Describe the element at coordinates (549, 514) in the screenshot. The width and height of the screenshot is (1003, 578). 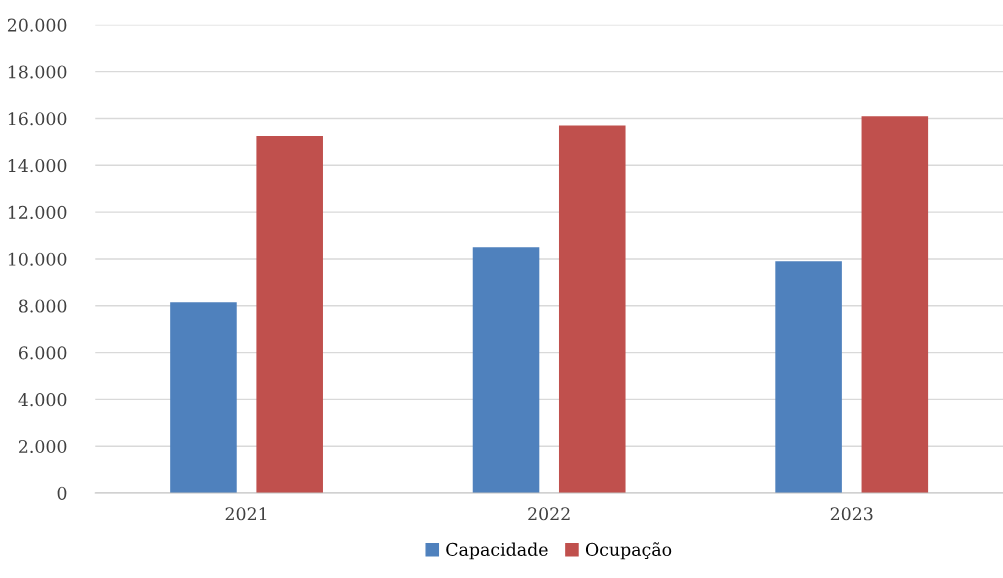
I see `x-tick-label: 2022` at that location.